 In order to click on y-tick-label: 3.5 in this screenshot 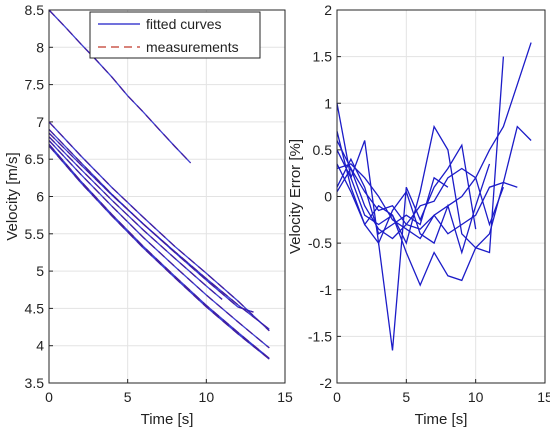, I will do `click(35, 383)`.